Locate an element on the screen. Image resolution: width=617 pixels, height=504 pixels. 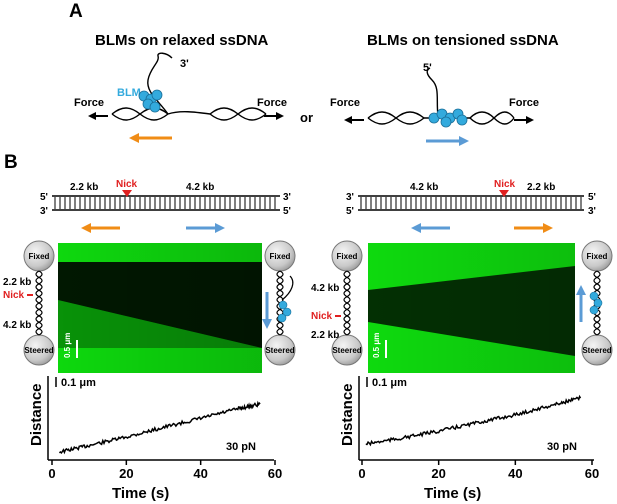
right-nick-label: Nick is located at coordinates (505, 184).